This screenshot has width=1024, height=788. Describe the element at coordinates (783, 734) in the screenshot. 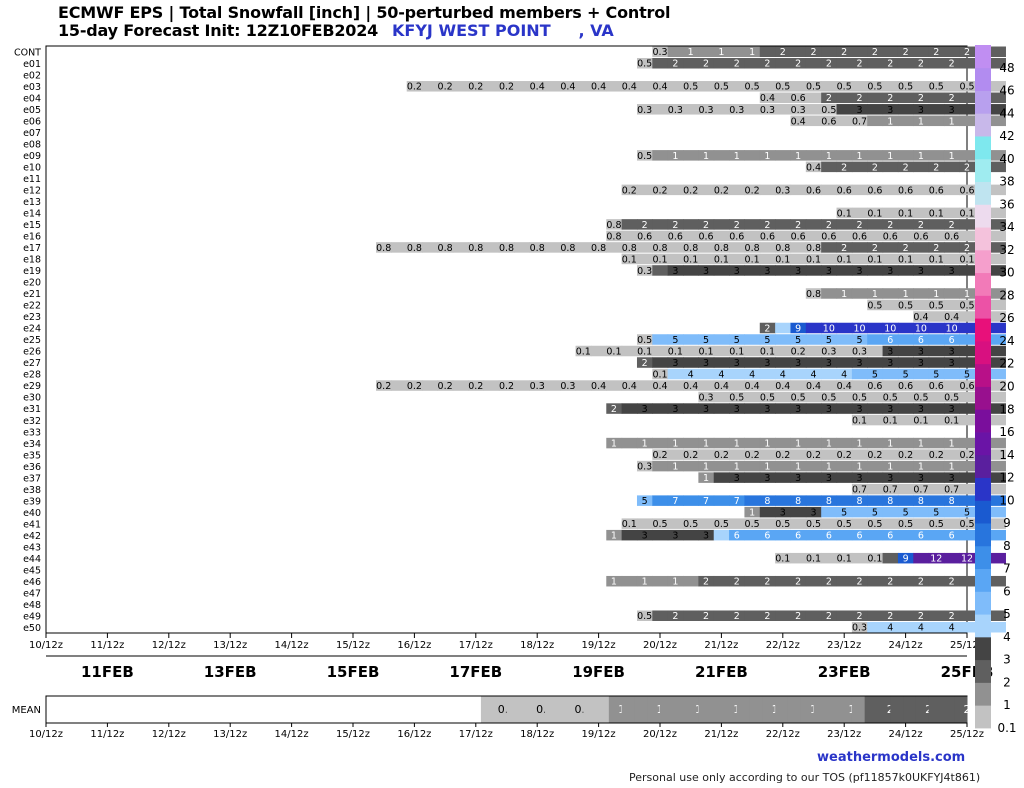

I see `mean-x-tick-label: 22/12z` at that location.